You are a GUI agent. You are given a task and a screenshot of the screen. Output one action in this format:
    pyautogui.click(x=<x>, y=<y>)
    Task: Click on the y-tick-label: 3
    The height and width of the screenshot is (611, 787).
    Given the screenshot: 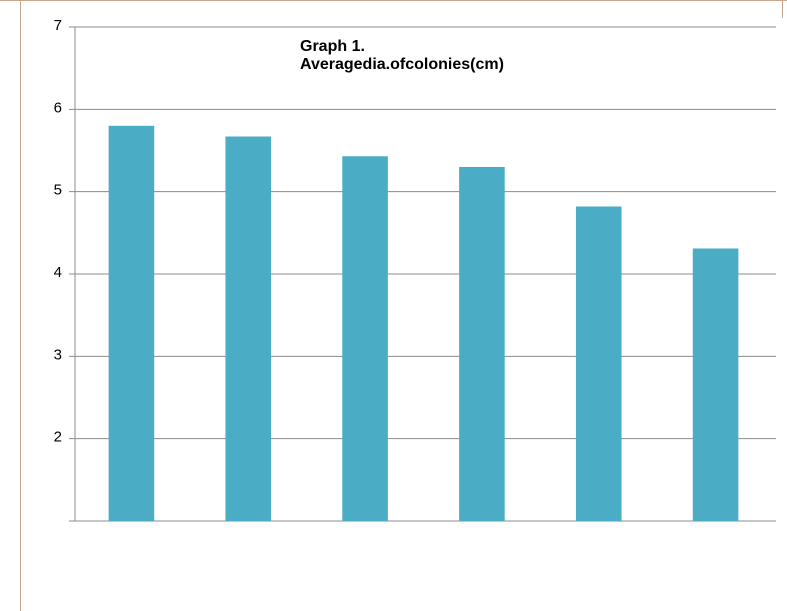 What is the action you would take?
    pyautogui.click(x=58, y=354)
    